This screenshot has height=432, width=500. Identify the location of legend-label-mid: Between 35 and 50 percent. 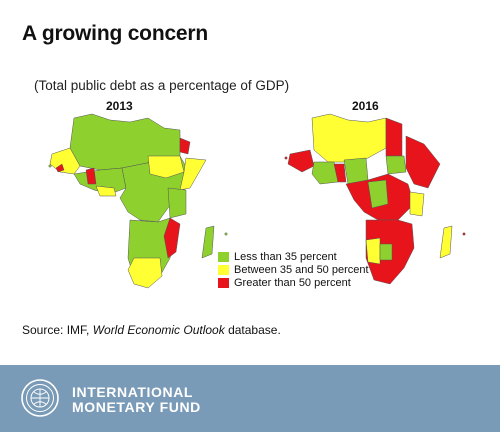
(301, 269).